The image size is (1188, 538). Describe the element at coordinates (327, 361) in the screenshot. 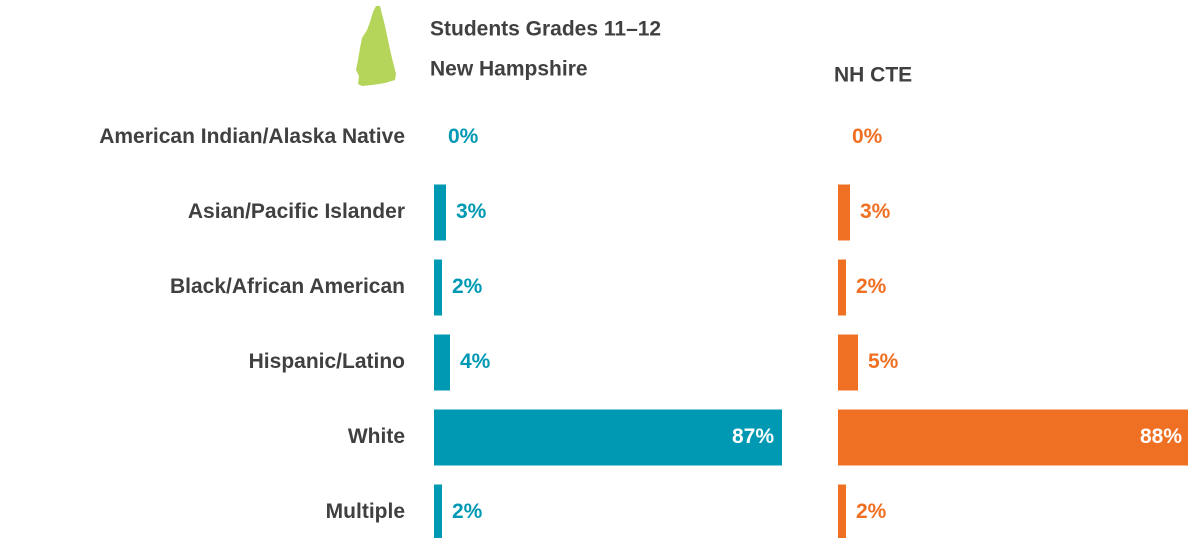

I see `category-label: Hispanic/Latino` at that location.